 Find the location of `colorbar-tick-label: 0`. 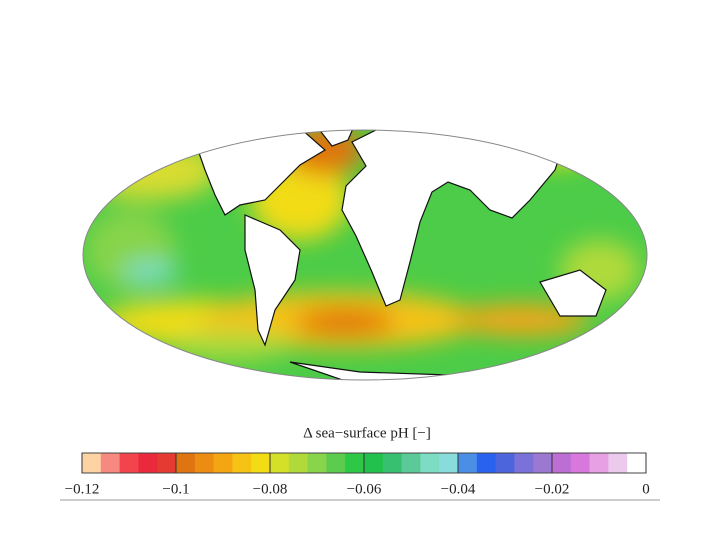

colorbar-tick-label: 0 is located at coordinates (646, 489).